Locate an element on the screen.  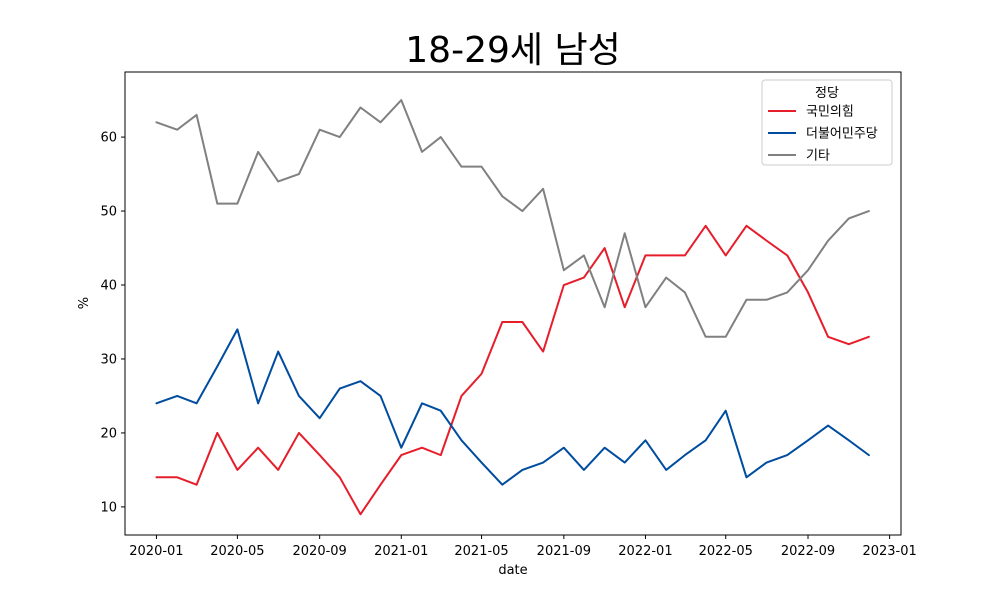
x-tick-label-8: 2022-09 is located at coordinates (808, 551).